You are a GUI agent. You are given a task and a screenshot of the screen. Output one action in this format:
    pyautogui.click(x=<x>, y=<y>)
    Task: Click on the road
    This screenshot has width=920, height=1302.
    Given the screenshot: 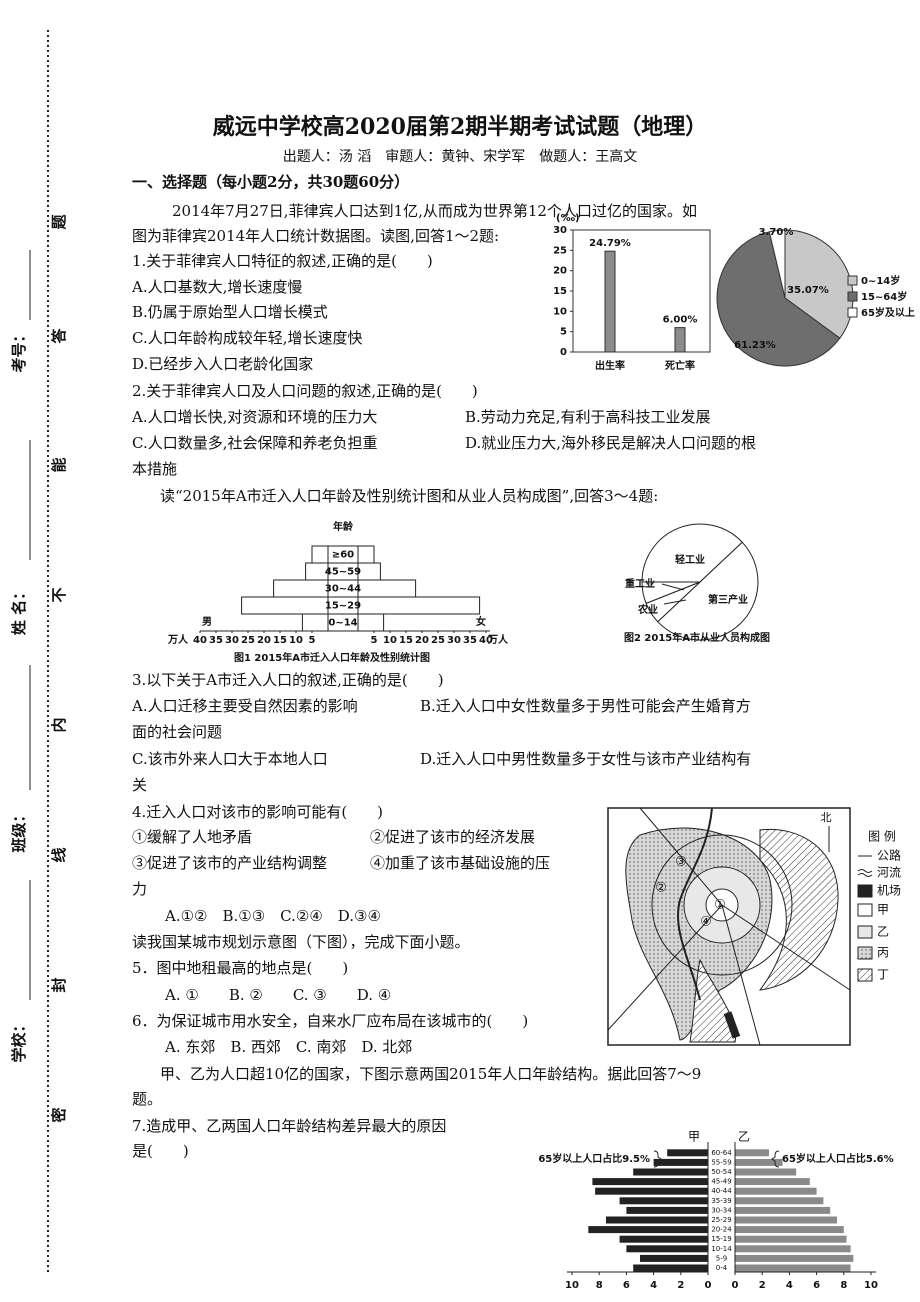 What is the action you would take?
    pyautogui.click(x=729, y=926)
    